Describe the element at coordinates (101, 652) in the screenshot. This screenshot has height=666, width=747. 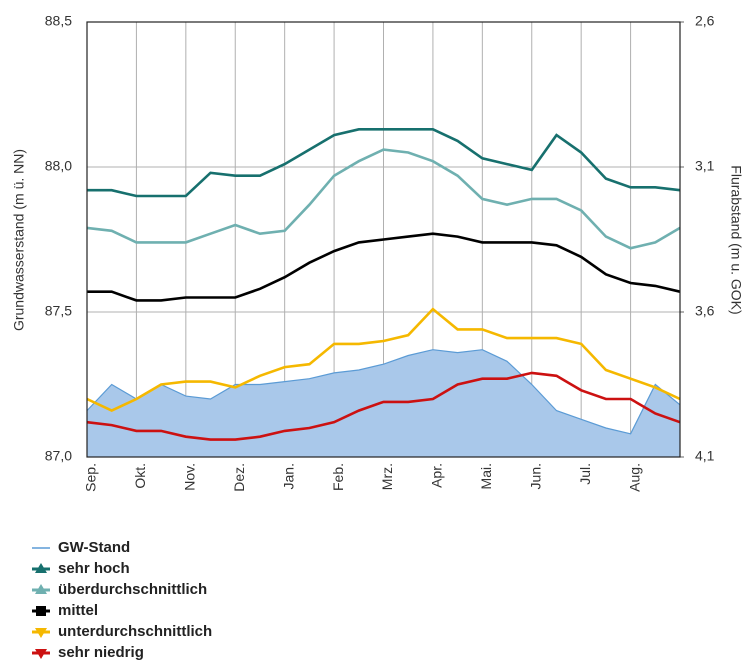
I see `legend-label: sehr niedrig` at that location.